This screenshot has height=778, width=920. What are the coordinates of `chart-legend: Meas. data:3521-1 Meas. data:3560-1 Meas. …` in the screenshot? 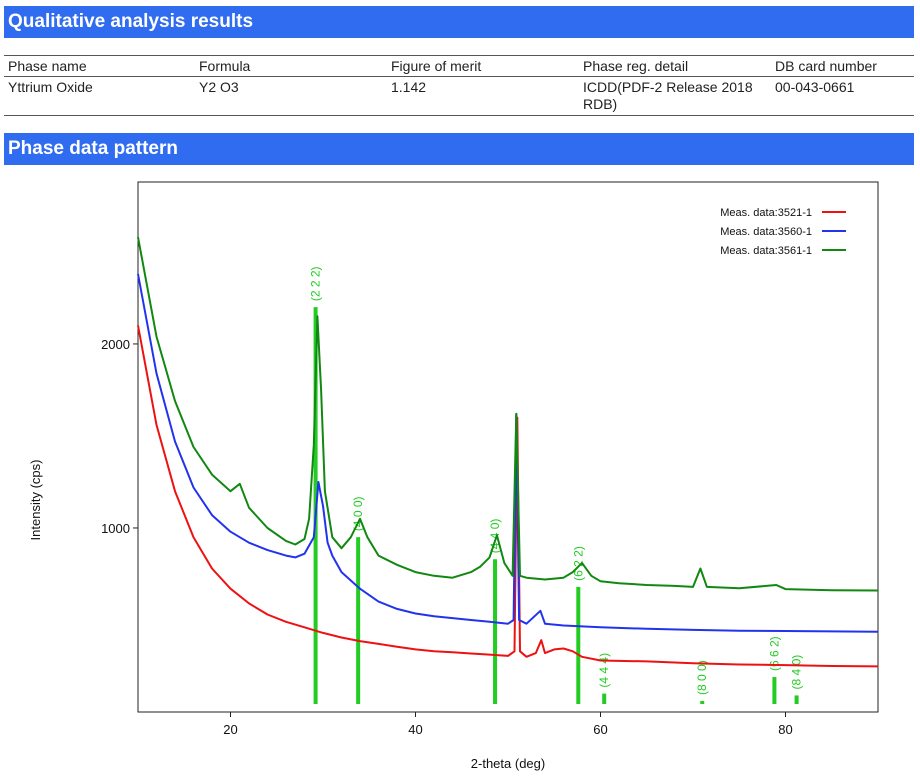 It's located at (783, 232).